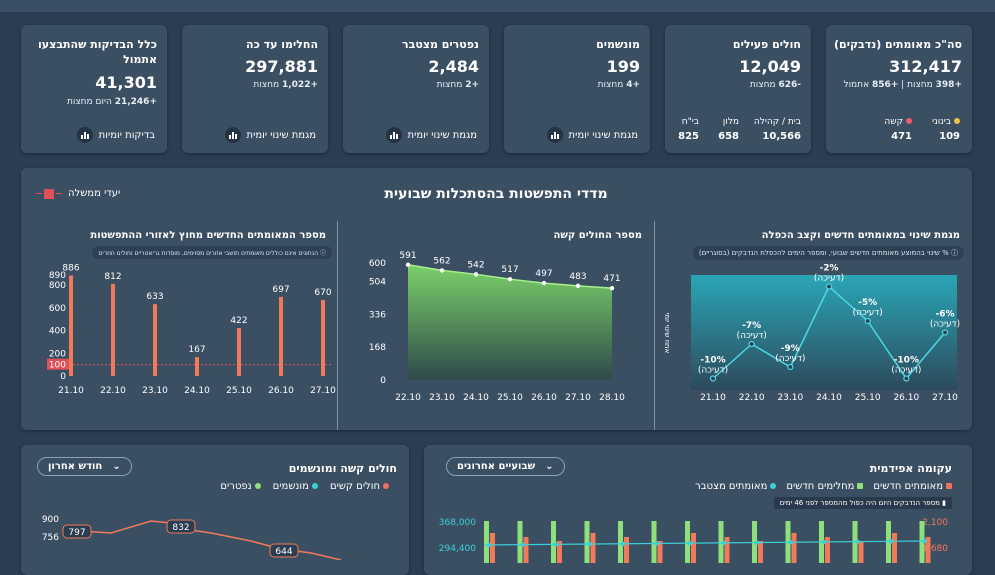  Describe the element at coordinates (84, 466) in the screenshot. I see `period-dropdown: חודש אחרון ⌄` at that location.